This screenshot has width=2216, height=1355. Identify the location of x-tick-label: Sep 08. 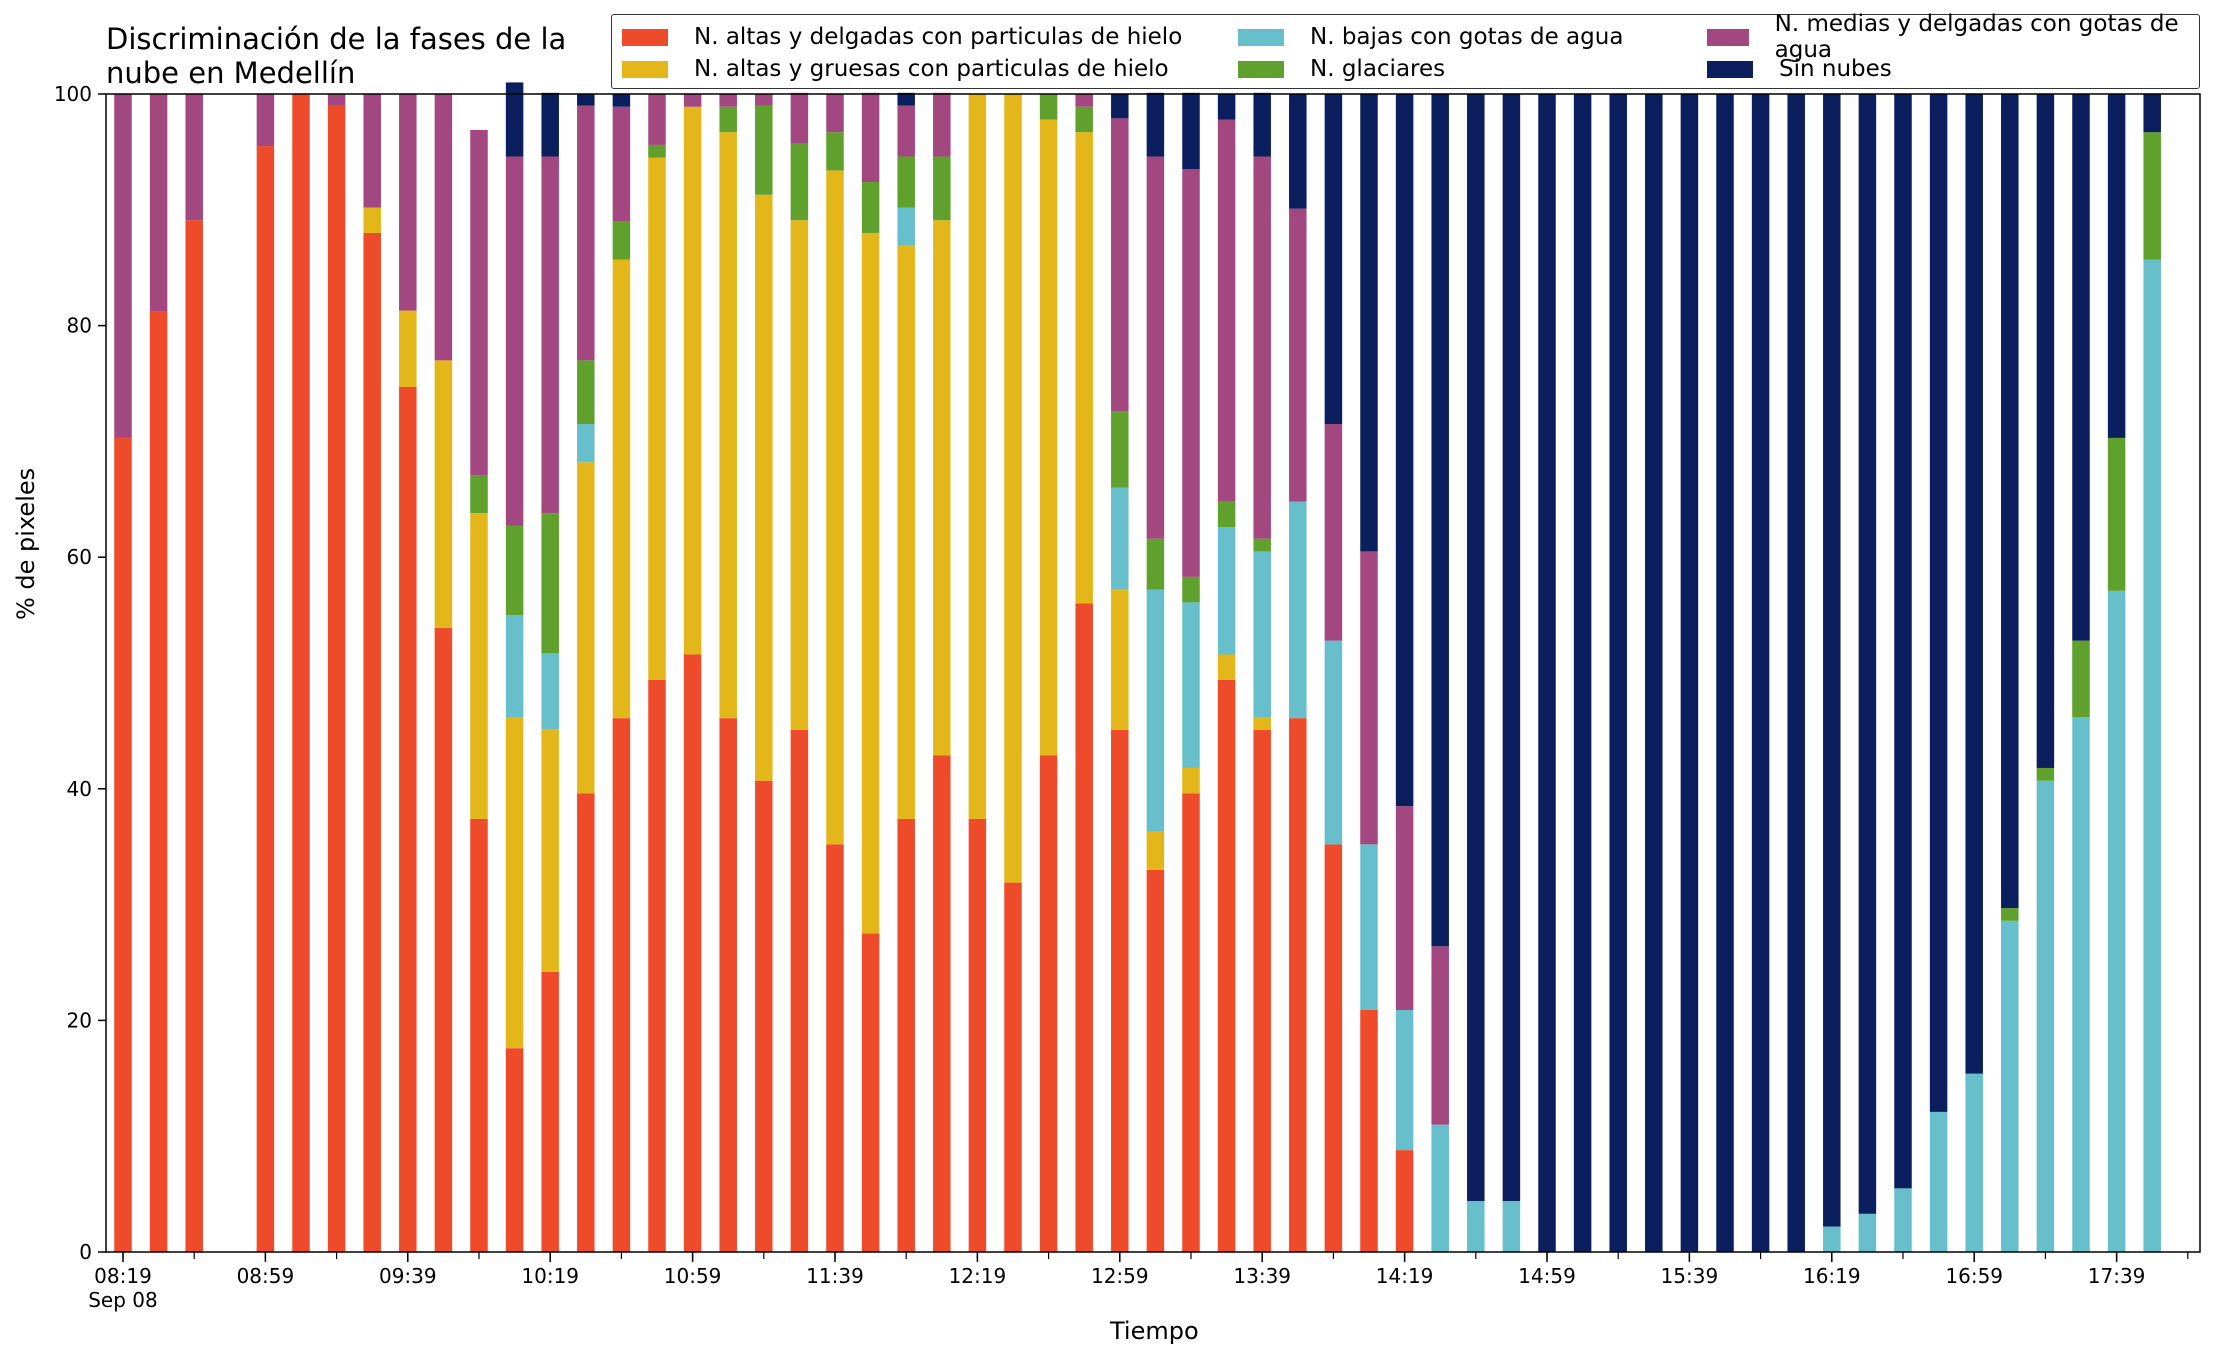
(123, 1300).